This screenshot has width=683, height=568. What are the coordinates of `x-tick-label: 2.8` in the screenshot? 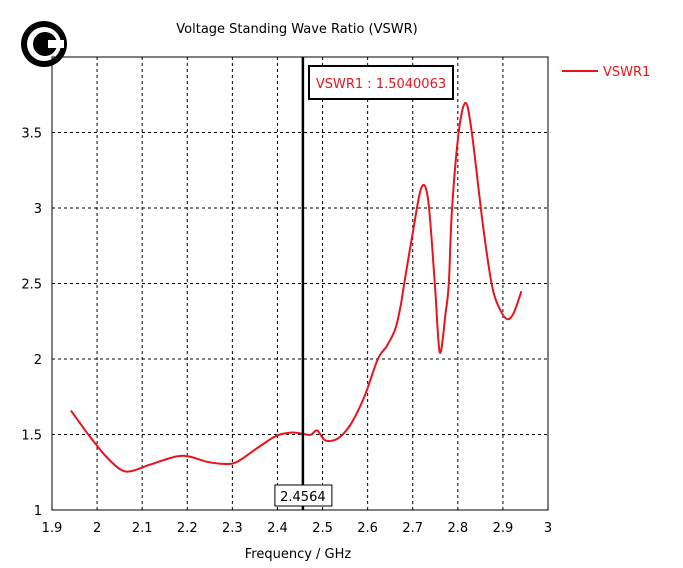 It's located at (457, 528).